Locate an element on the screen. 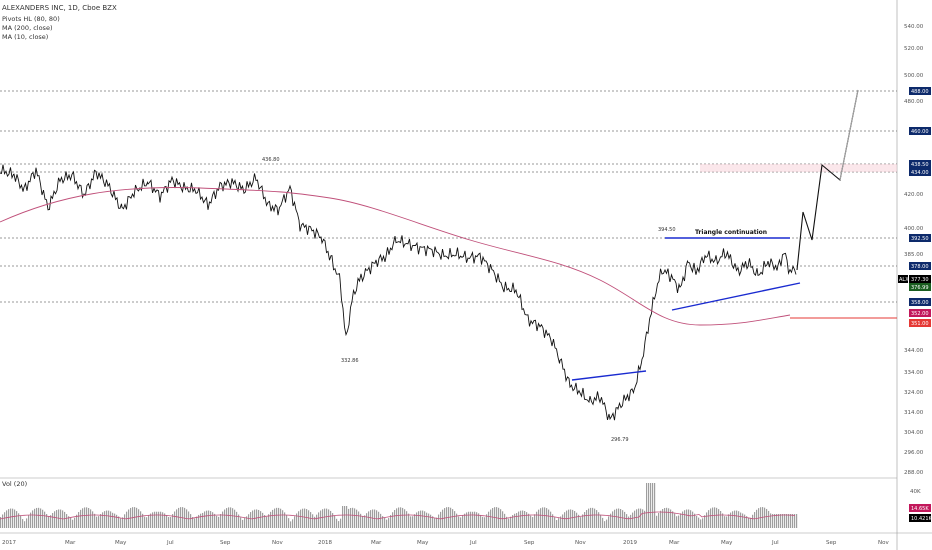 Image resolution: width=932 pixels, height=550 pixels. trendline-bottom is located at coordinates (609, 375).